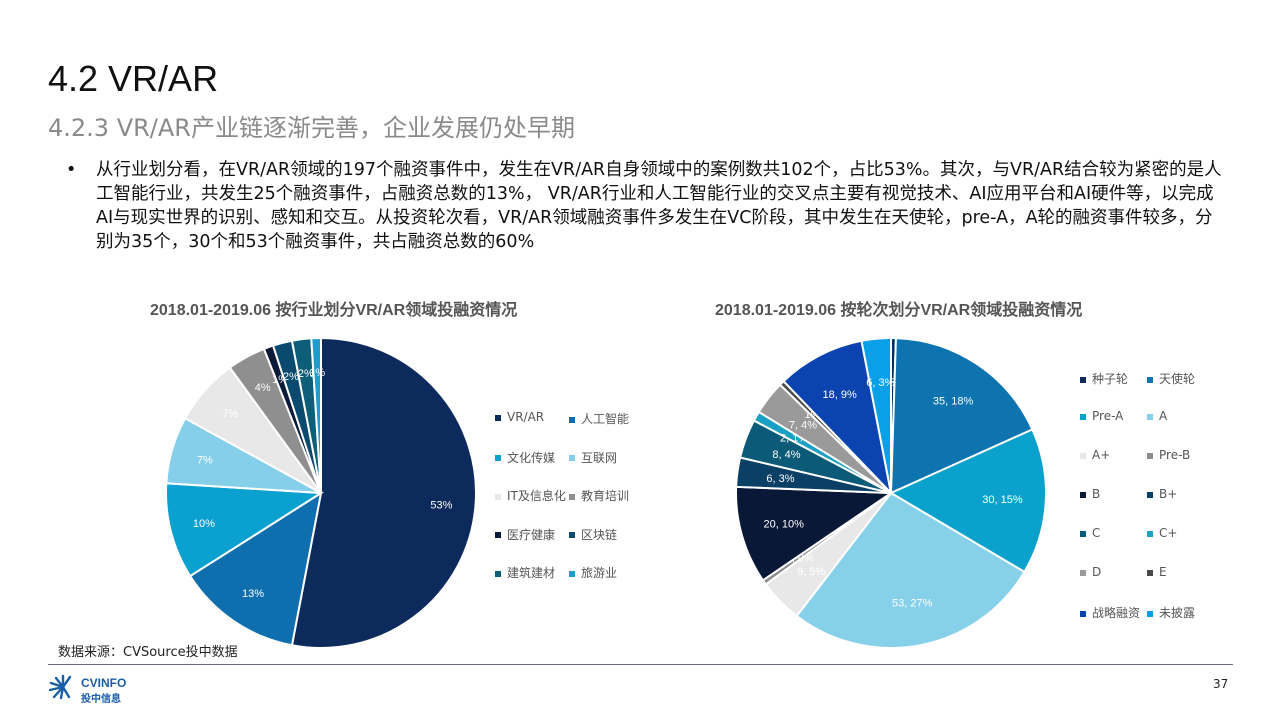  What do you see at coordinates (640, 664) in the screenshot?
I see `footer-divider` at bounding box center [640, 664].